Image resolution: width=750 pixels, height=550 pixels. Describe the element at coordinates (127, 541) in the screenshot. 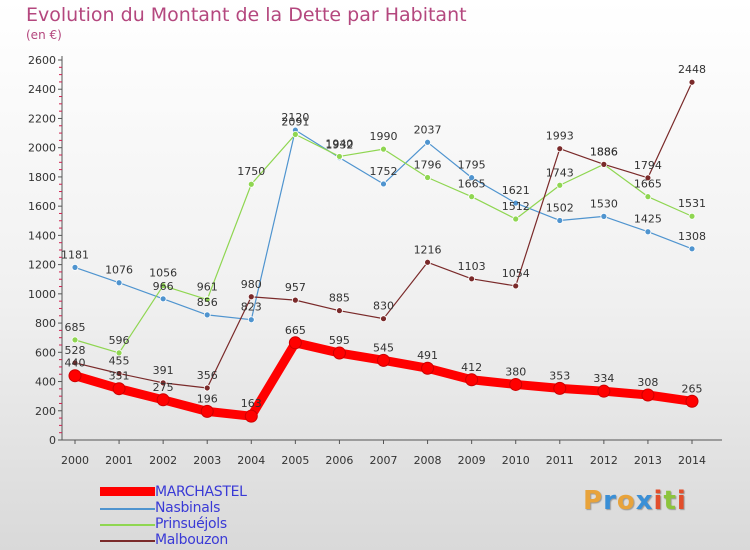

I see `legend-swatch-malbouzon` at that location.